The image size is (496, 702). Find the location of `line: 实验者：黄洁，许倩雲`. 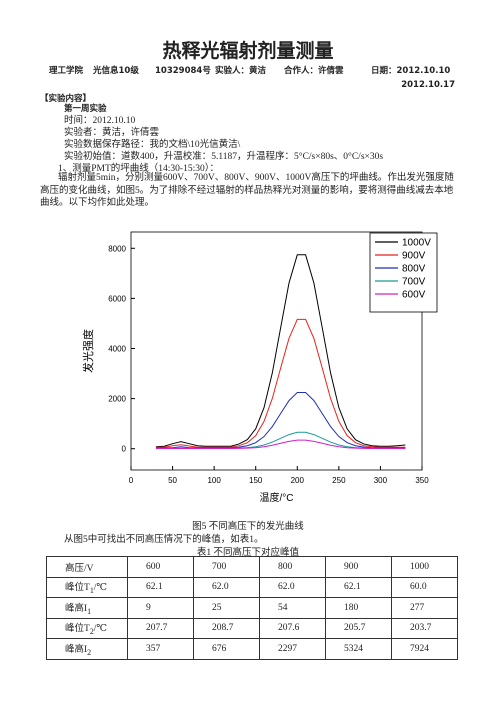

line: 实验者：黄洁，许倩雲 is located at coordinates (112, 133).